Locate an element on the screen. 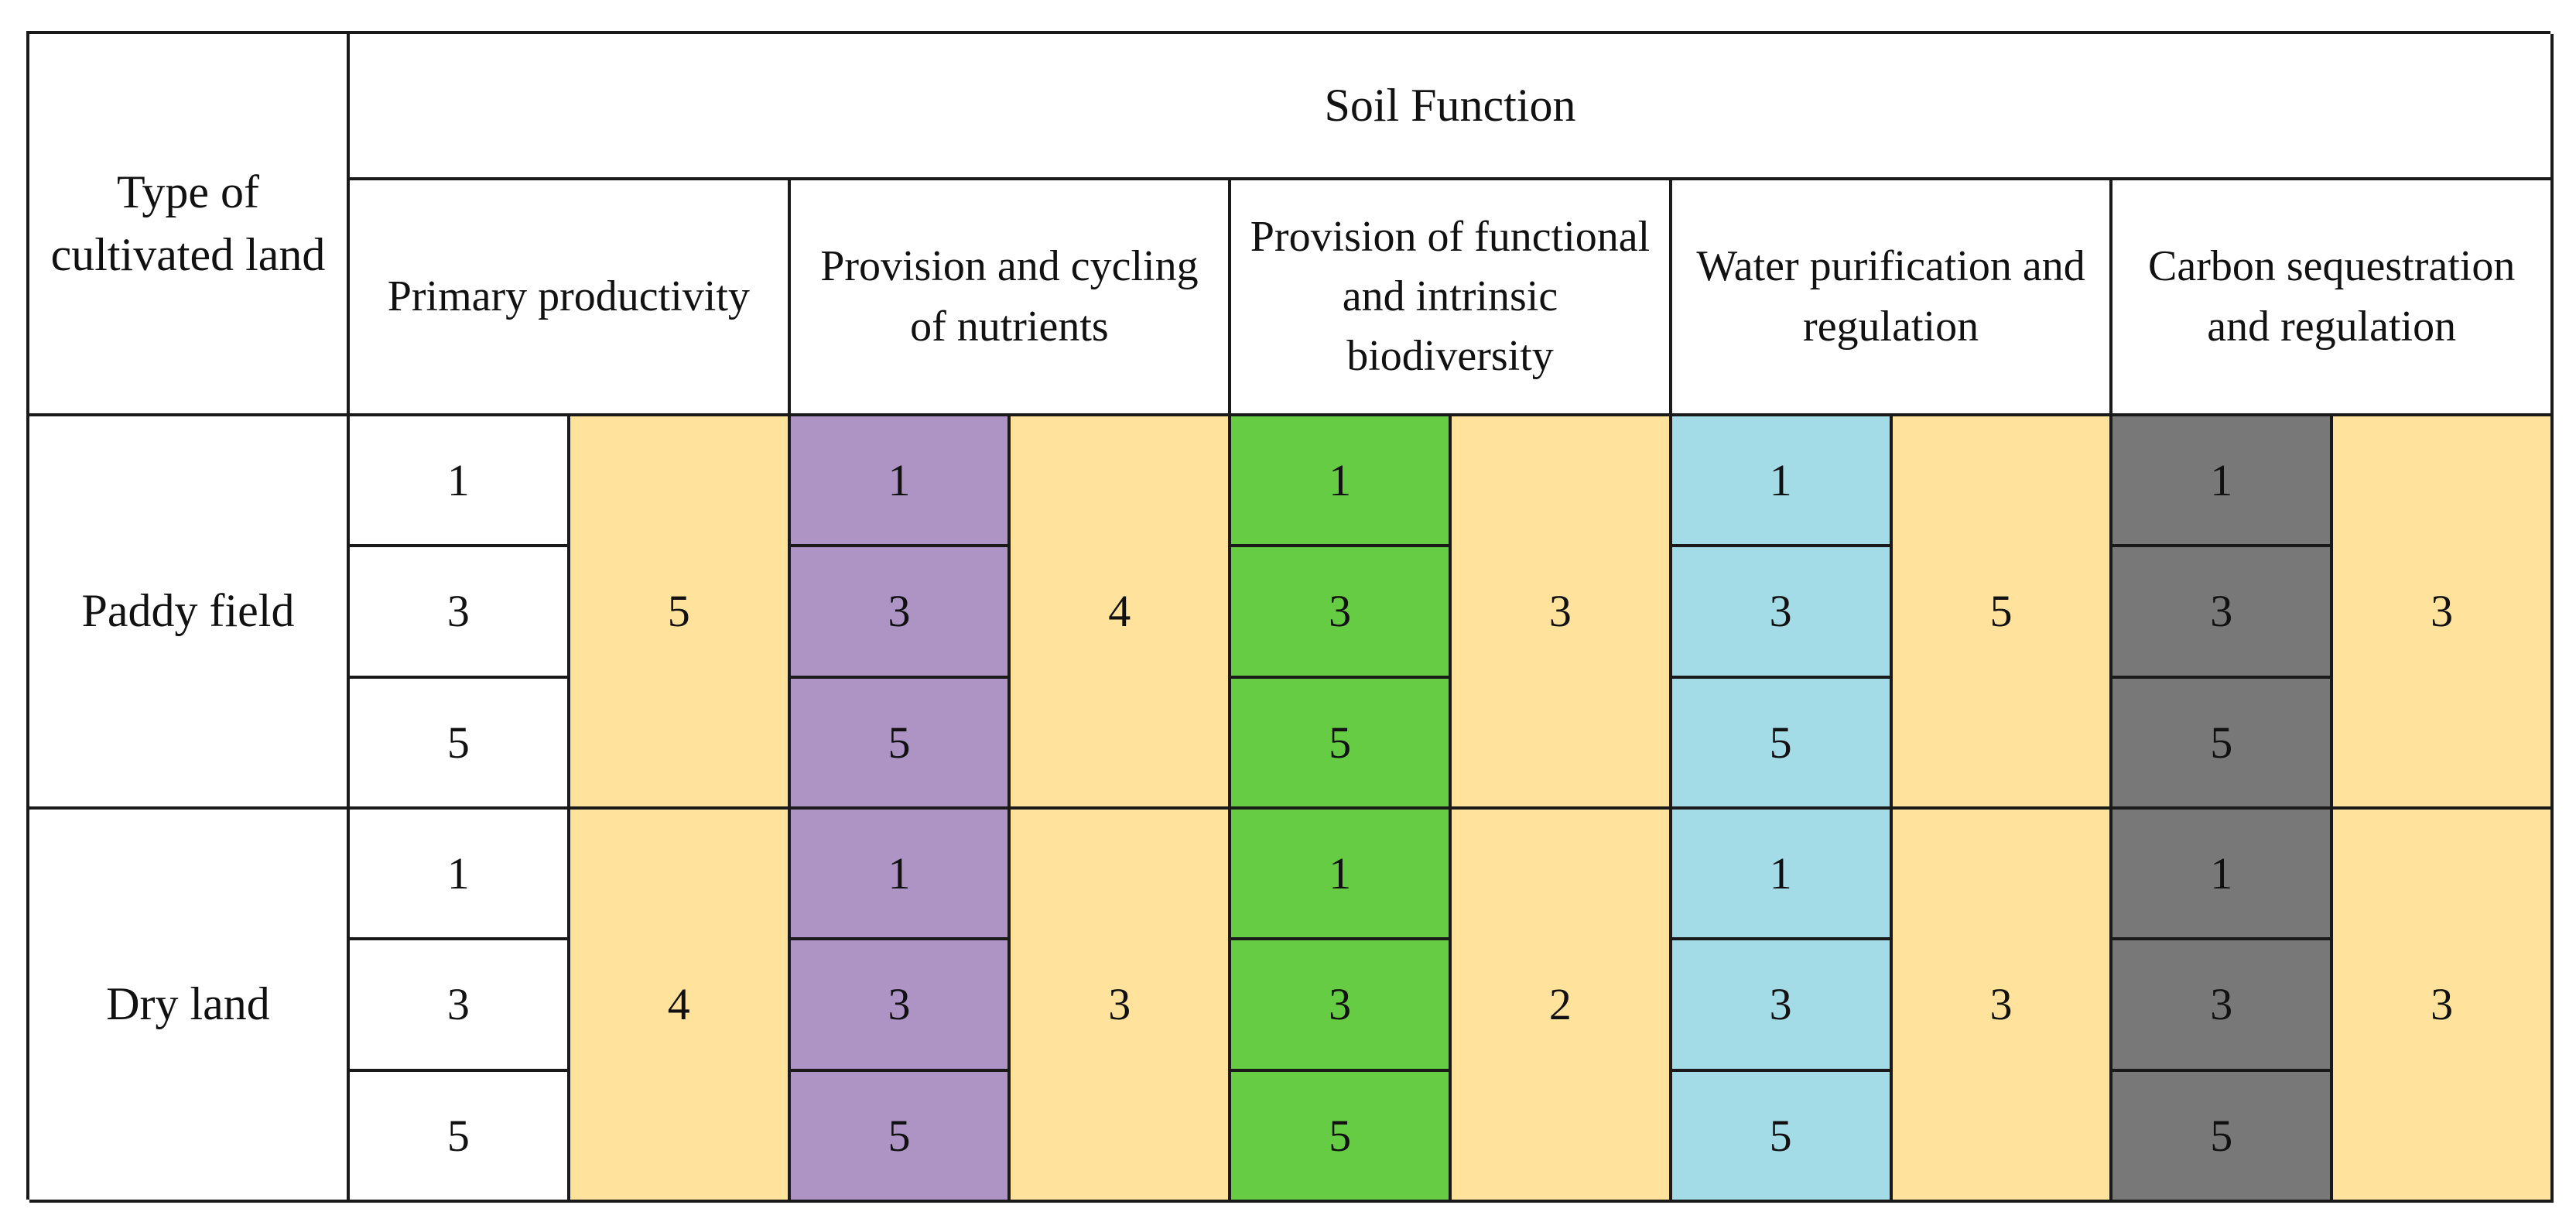  land-label-dry-land: Dry land is located at coordinates (190, 1006).